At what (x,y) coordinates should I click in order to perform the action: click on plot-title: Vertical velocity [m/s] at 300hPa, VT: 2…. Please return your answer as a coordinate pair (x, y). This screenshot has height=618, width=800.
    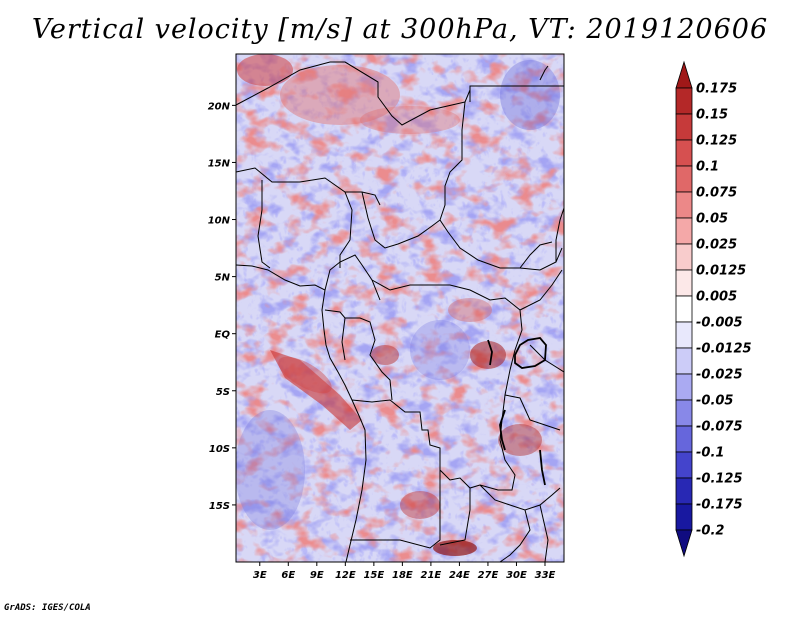
    Looking at the image, I should click on (400, 29).